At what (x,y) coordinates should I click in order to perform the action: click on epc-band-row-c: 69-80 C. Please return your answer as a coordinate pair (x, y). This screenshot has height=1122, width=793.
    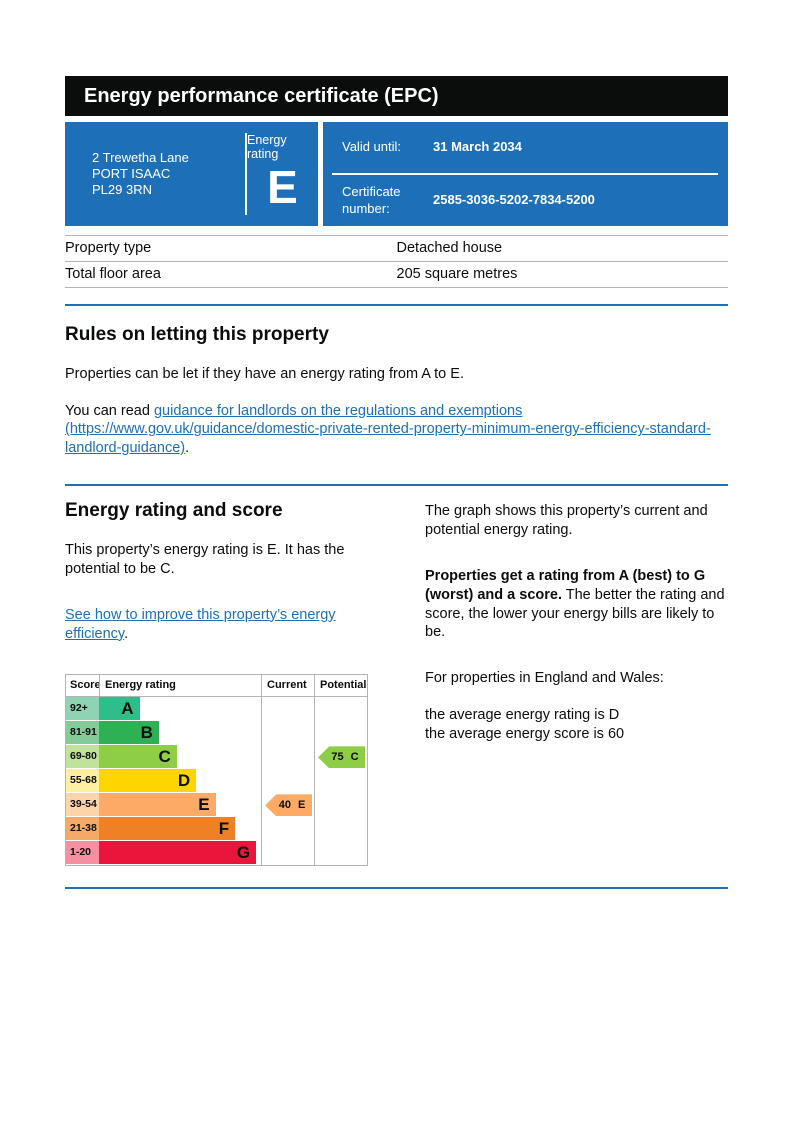
    Looking at the image, I should click on (163, 757).